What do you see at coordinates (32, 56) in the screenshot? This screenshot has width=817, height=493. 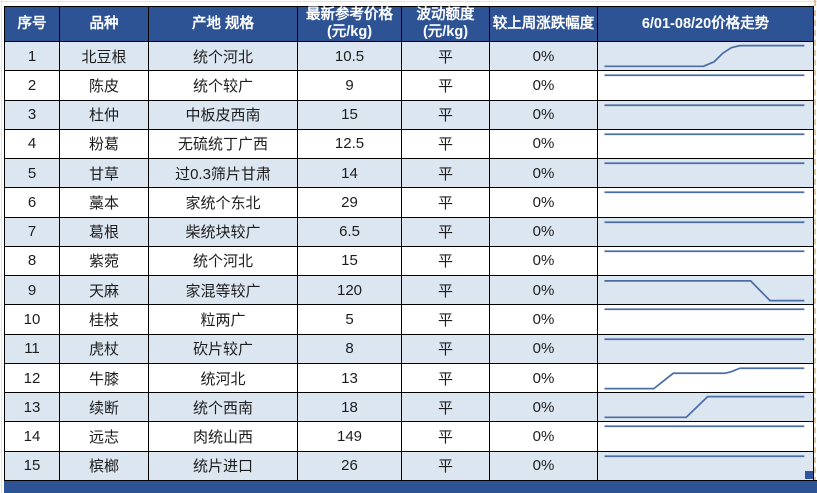 I see `cell-no: 1` at bounding box center [32, 56].